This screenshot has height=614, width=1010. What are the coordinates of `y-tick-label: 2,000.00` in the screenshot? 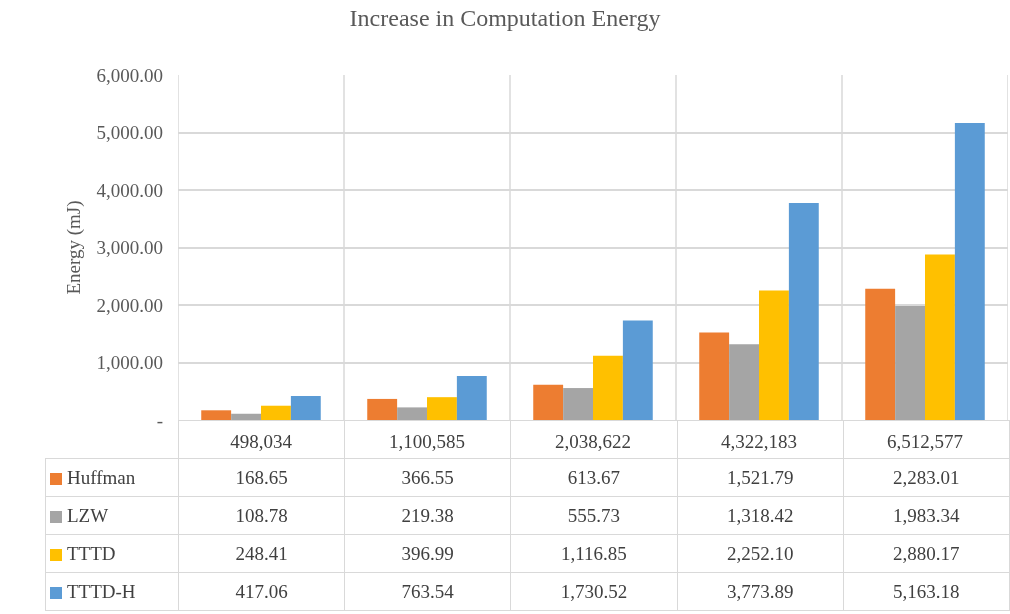 It's located at (129, 305).